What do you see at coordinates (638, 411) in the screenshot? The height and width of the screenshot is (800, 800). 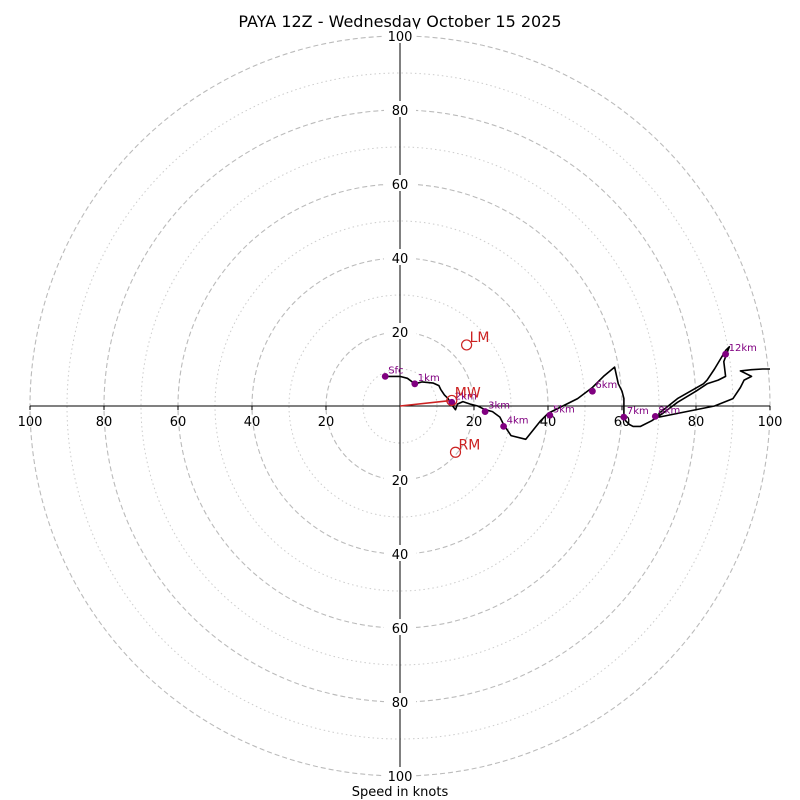 I see `height-label-7km: 7km` at bounding box center [638, 411].